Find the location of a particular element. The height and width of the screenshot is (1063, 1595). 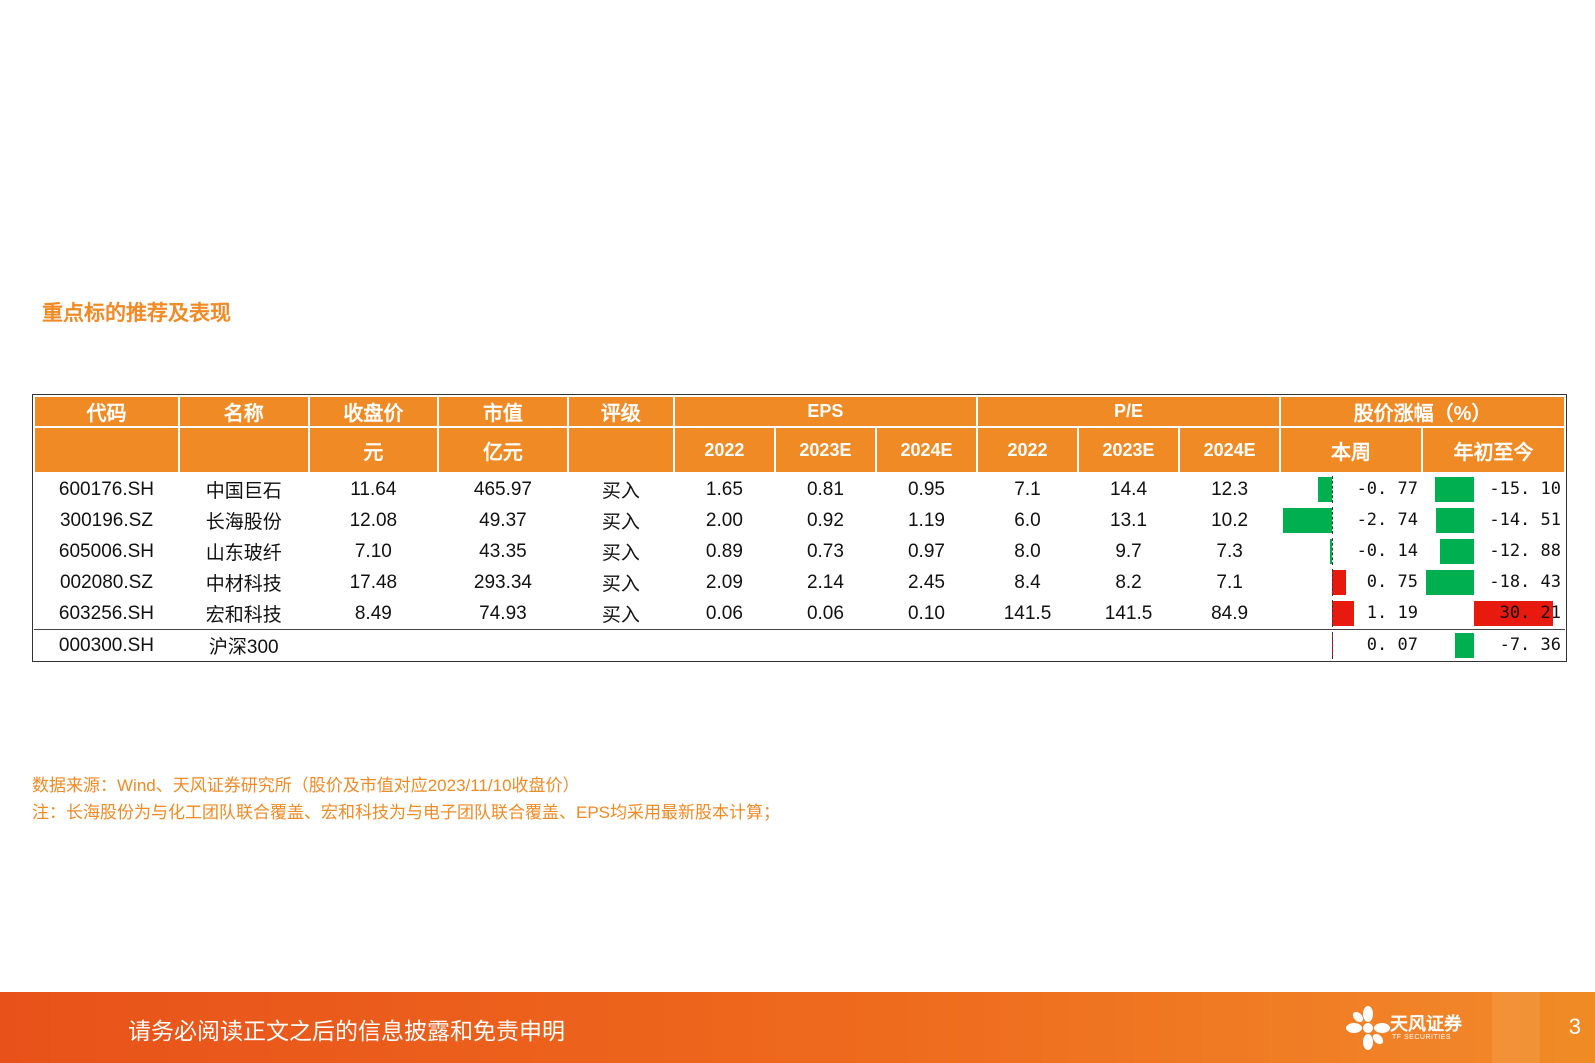

cell-week-change: 0. 75 is located at coordinates (1351, 582).